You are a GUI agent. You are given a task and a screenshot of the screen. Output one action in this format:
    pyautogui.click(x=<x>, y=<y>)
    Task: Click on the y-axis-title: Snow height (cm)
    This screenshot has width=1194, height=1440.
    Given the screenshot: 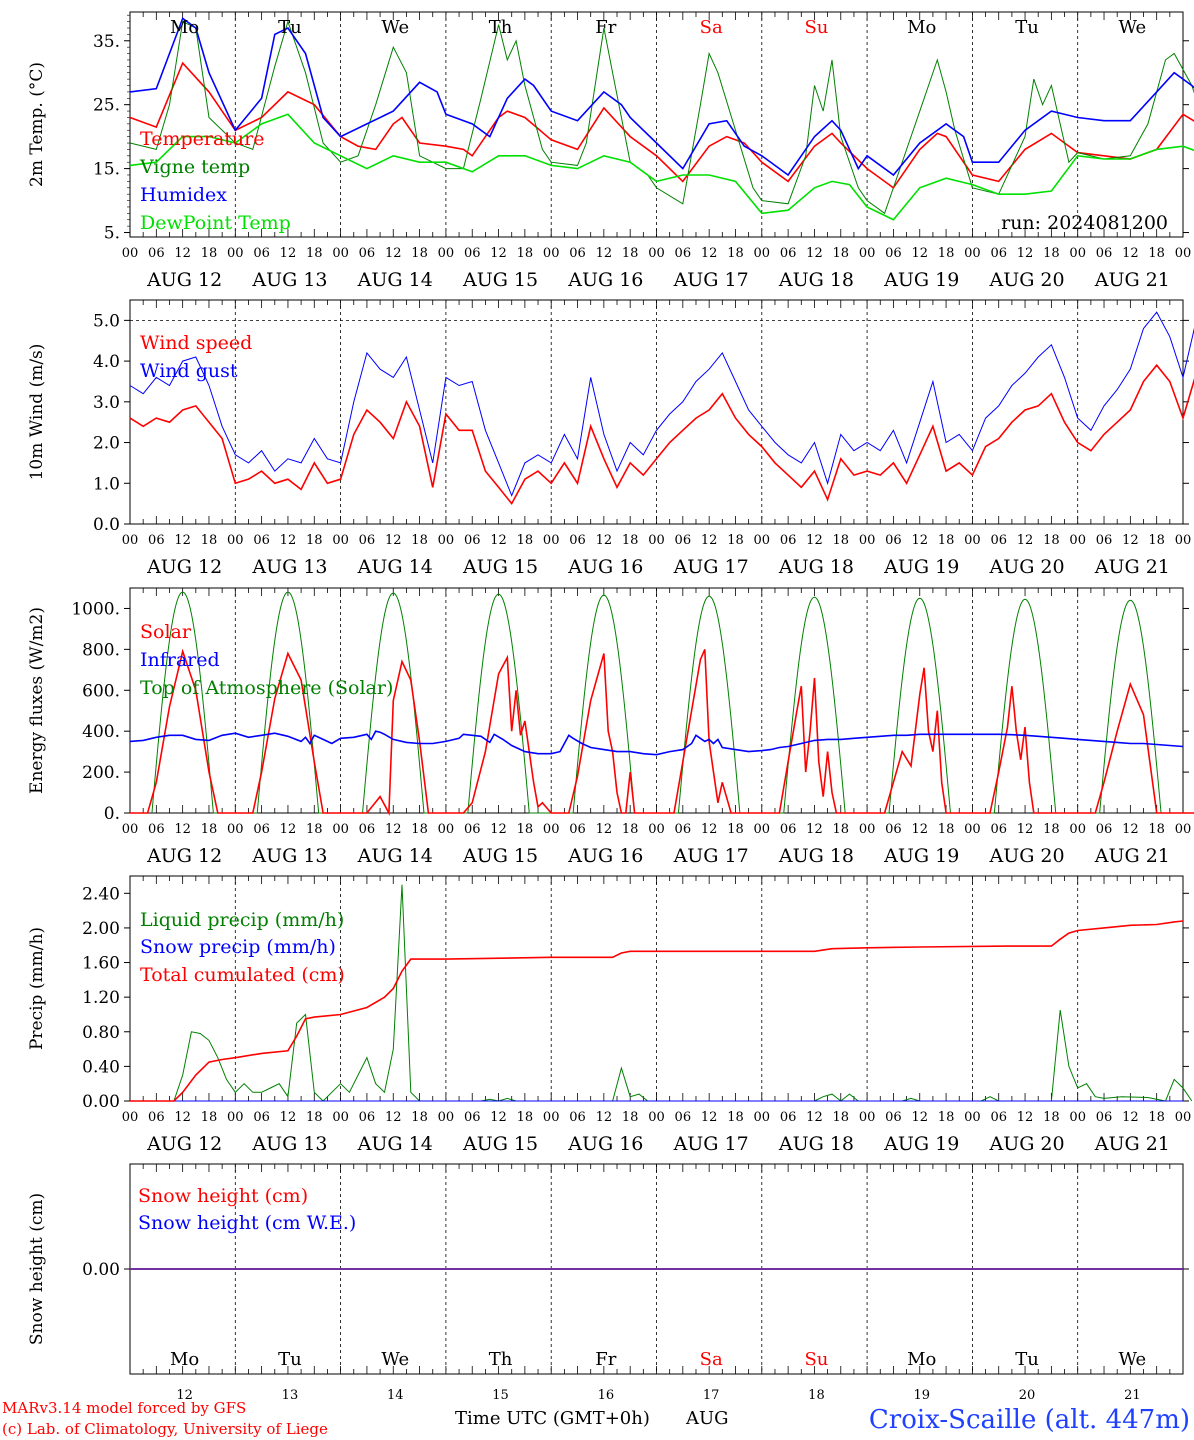 What is the action you would take?
    pyautogui.click(x=37, y=1269)
    